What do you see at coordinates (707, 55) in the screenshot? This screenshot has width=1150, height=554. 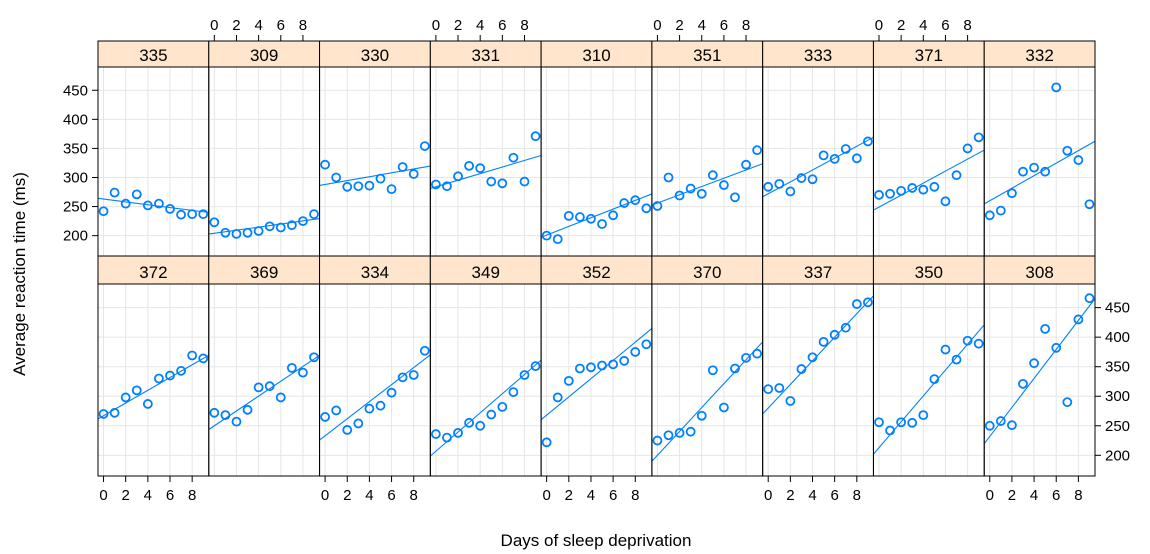 I see `strip-label-351: 351` at bounding box center [707, 55].